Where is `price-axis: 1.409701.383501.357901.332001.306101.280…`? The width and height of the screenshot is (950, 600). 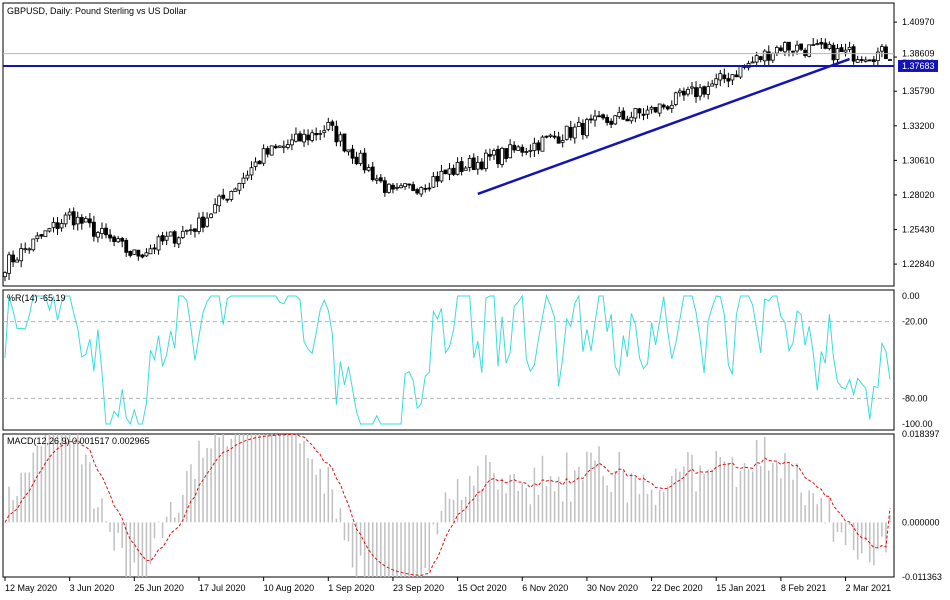
price-axis: 1.409701.383501.357901.332001.306101.280… is located at coordinates (916, 143).